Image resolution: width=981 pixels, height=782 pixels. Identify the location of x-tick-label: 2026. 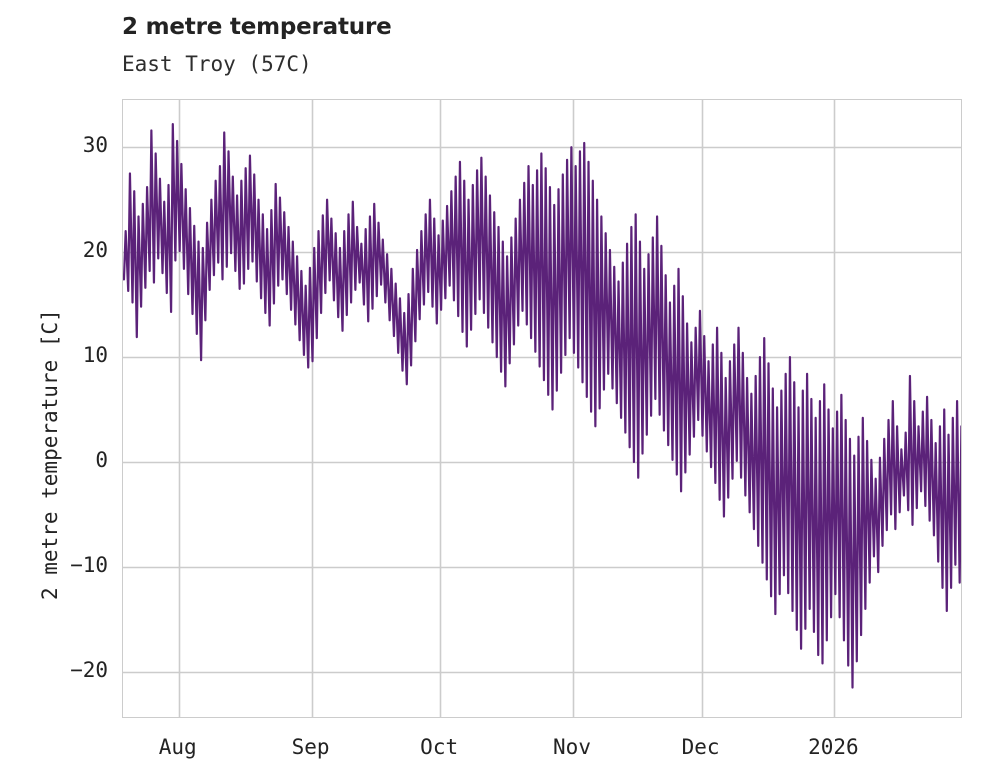
(833, 747).